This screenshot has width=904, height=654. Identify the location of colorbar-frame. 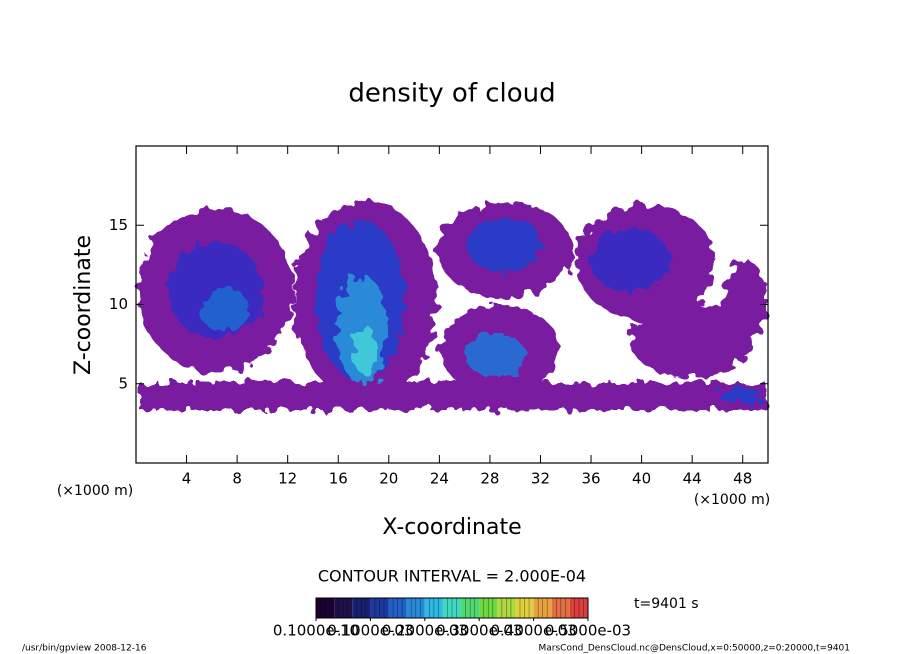
(452, 608).